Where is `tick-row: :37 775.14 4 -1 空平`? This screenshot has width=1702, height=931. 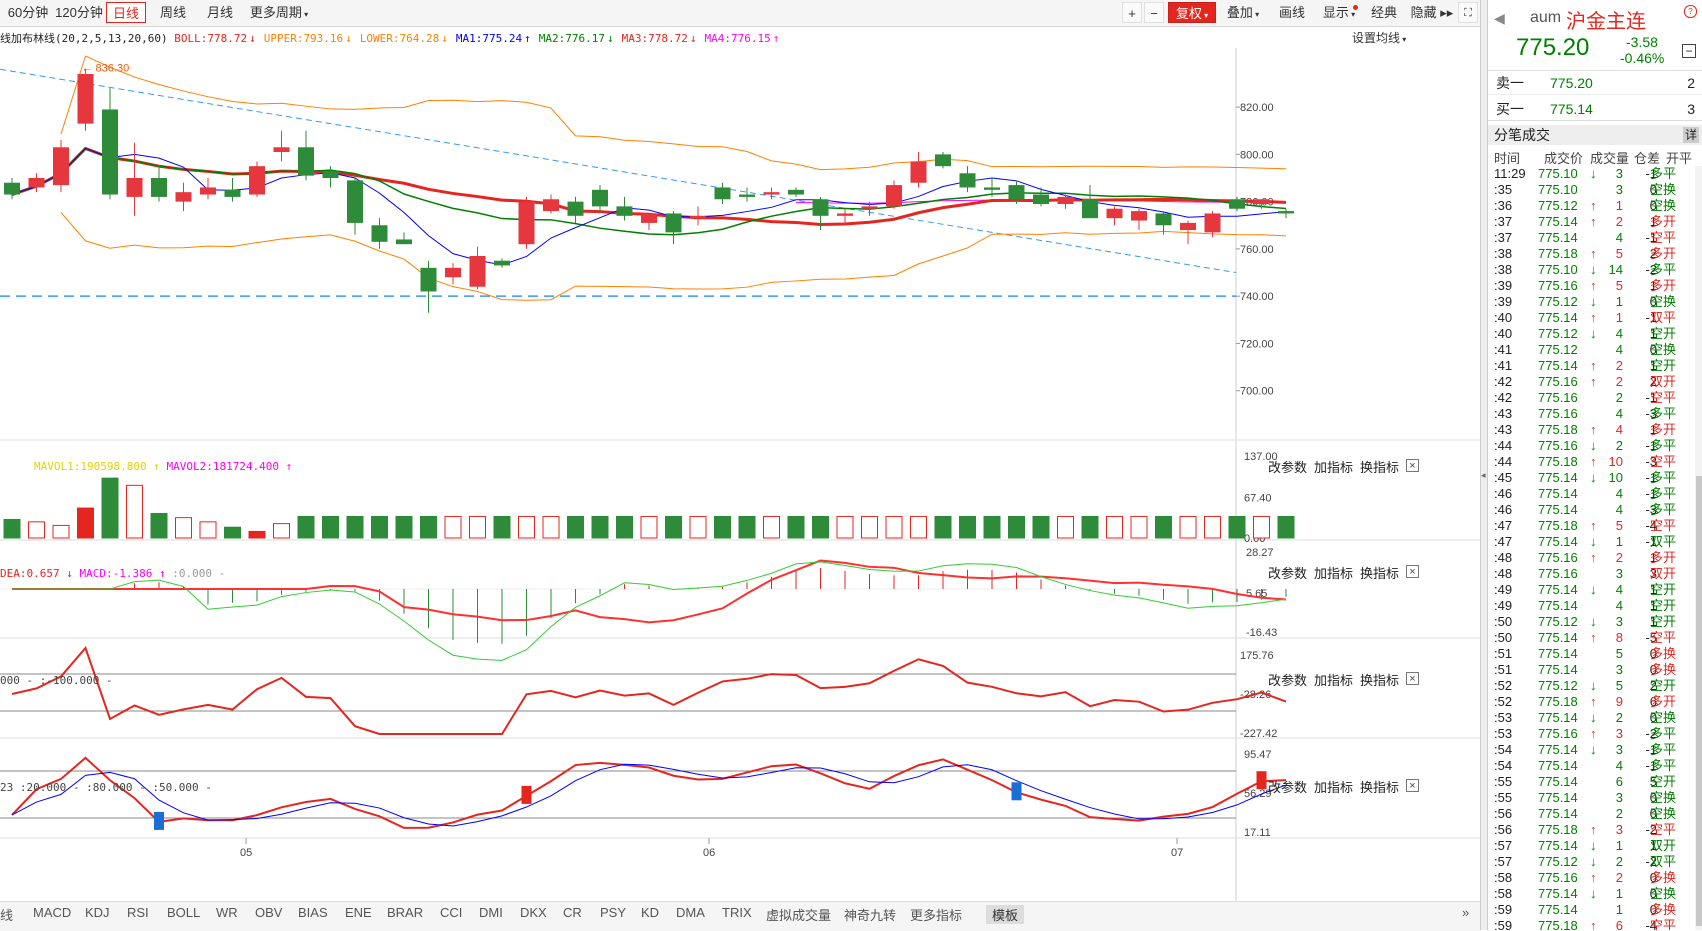
tick-row: :37 775.14 4 -1 空平 is located at coordinates (1588, 238).